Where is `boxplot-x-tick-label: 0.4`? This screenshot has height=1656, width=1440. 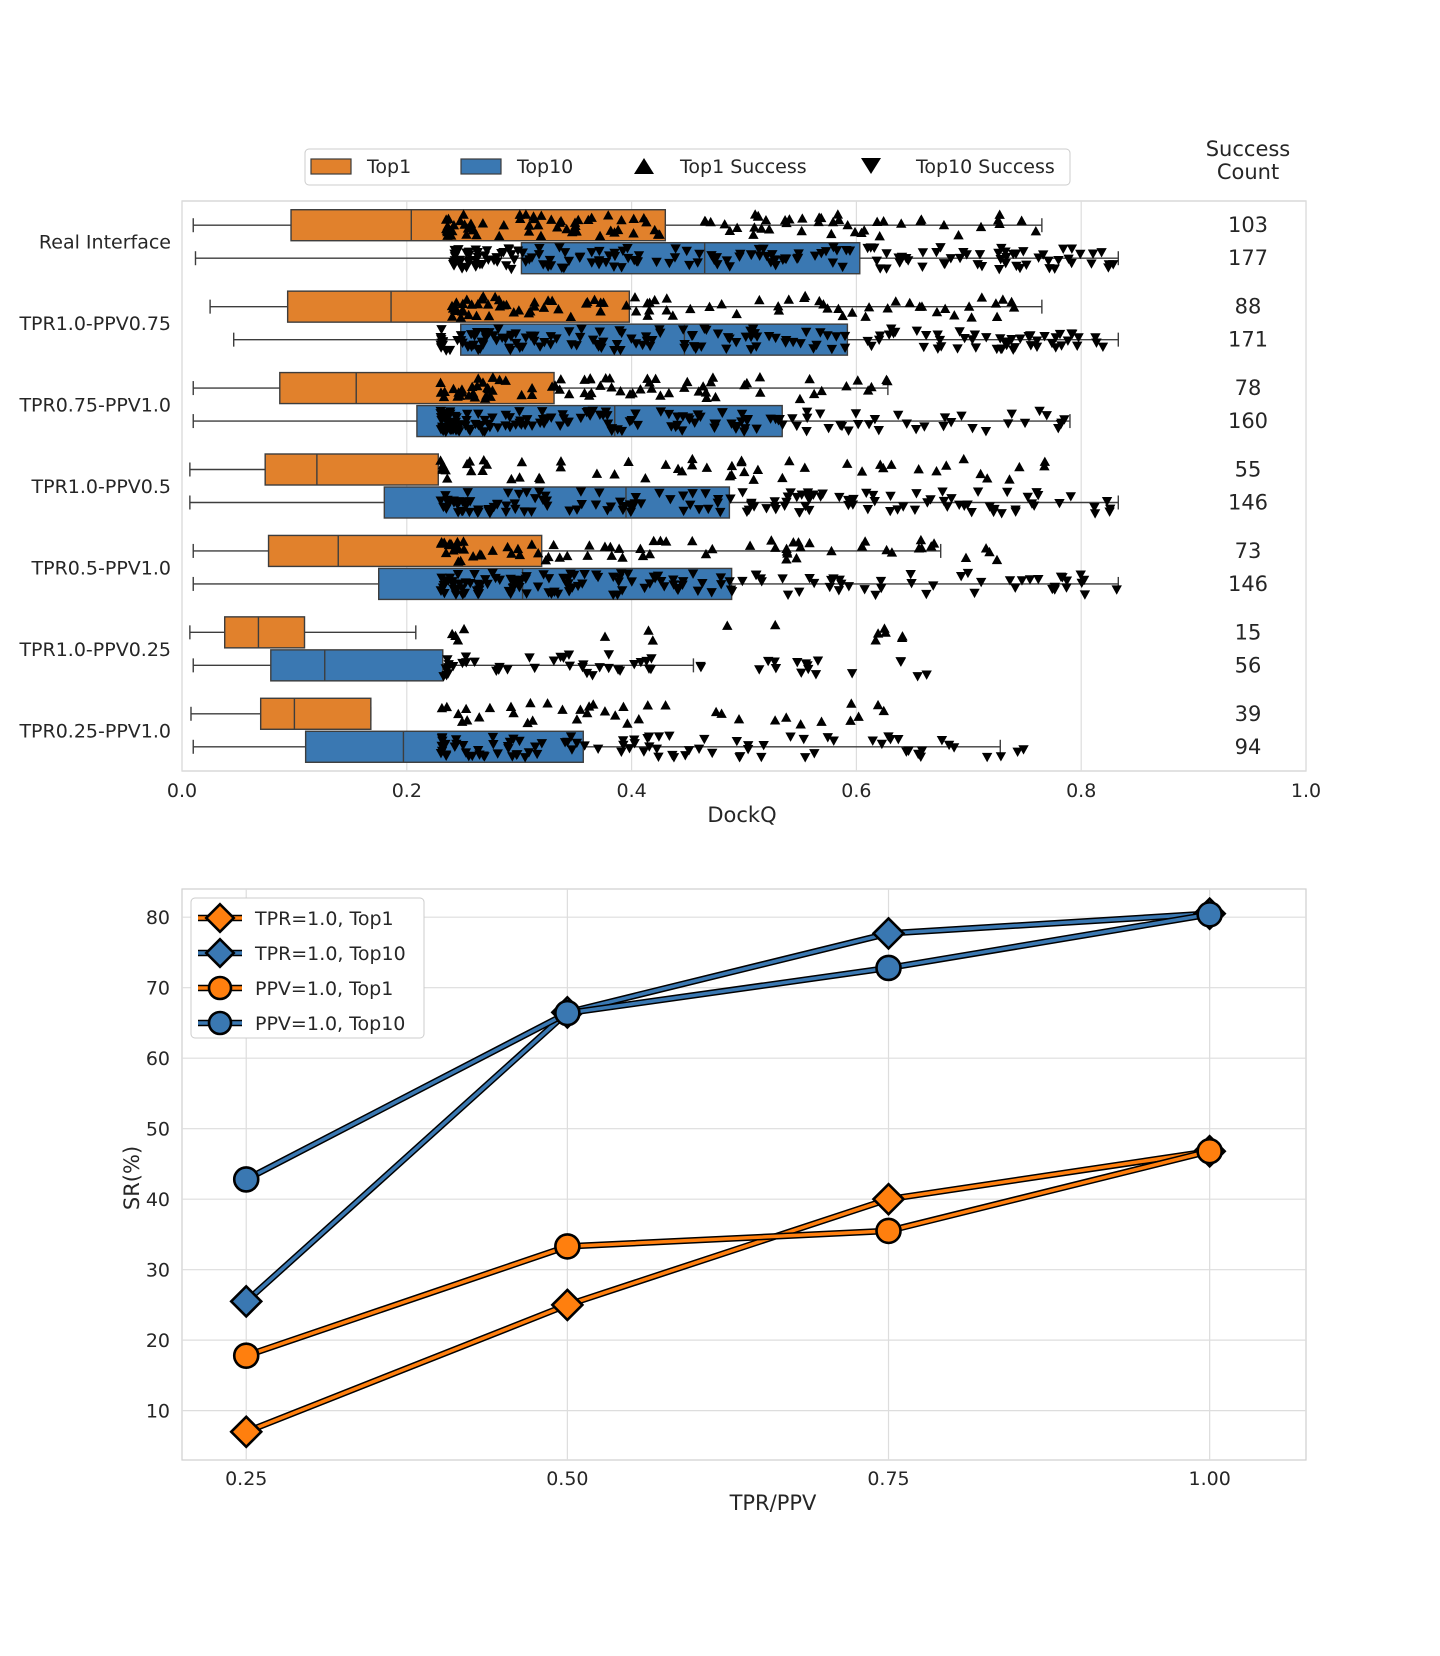
boxplot-x-tick-label: 0.4 is located at coordinates (631, 791).